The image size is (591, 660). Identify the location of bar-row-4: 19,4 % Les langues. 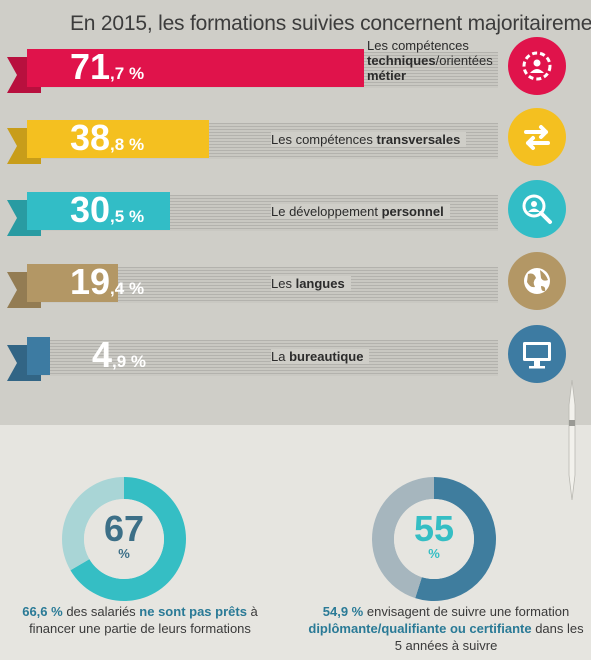
(295, 282).